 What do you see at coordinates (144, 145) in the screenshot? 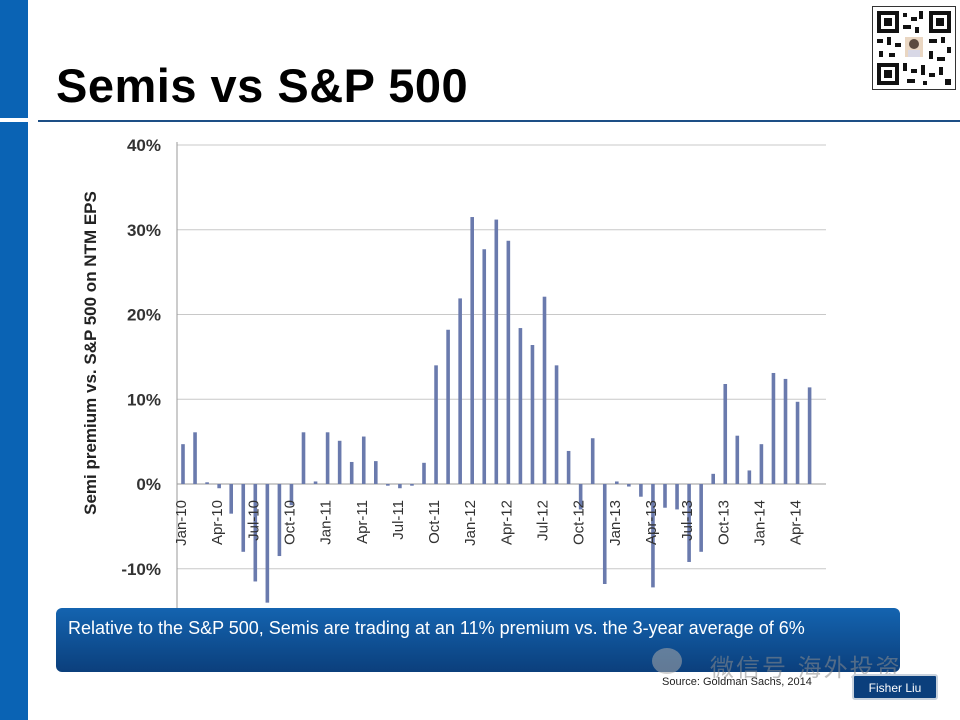
I see `y-tick-label: 40%` at bounding box center [144, 145].